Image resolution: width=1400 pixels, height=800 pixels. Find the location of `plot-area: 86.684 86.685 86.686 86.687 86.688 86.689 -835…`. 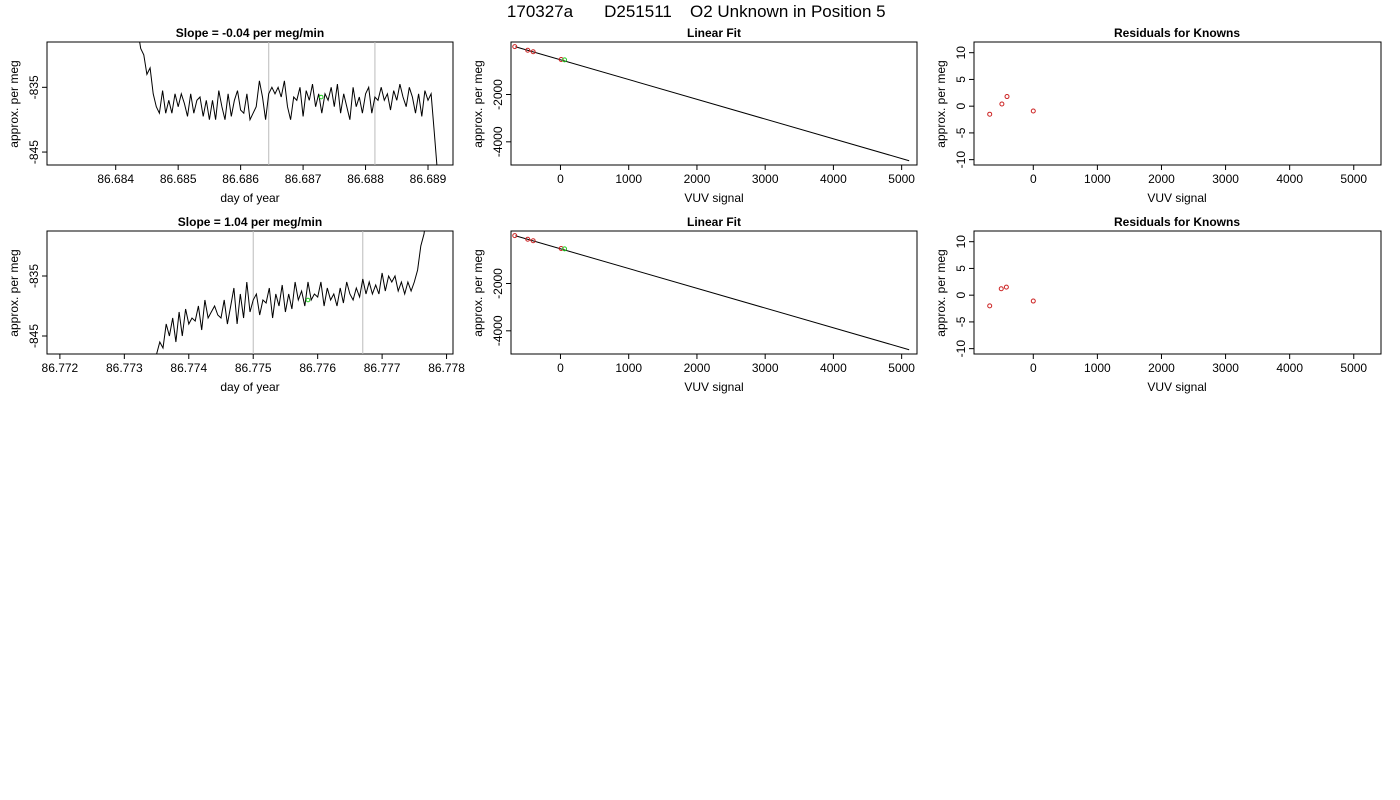

plot-area: 86.684 86.685 86.686 86.687 86.688 86.689 -835… is located at coordinates (237, 114).